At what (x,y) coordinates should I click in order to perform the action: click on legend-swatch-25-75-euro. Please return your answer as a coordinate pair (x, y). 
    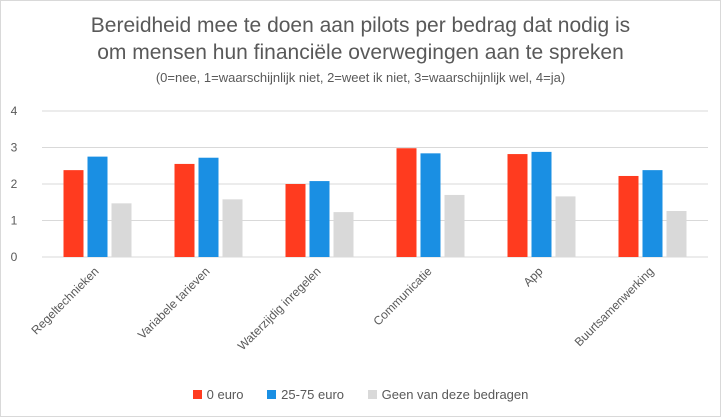
    Looking at the image, I should click on (272, 394).